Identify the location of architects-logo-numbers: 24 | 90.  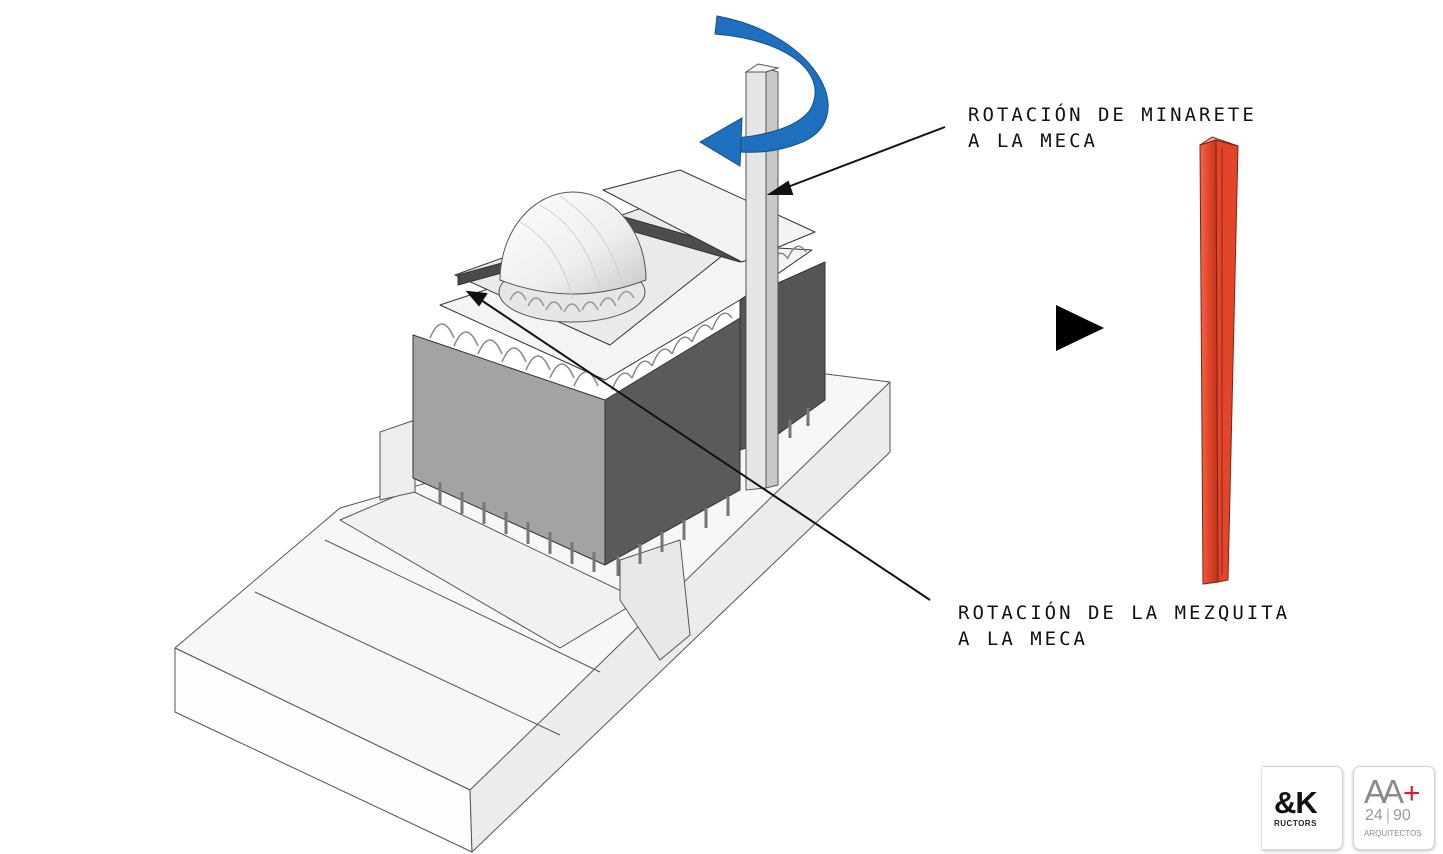
(1388, 815).